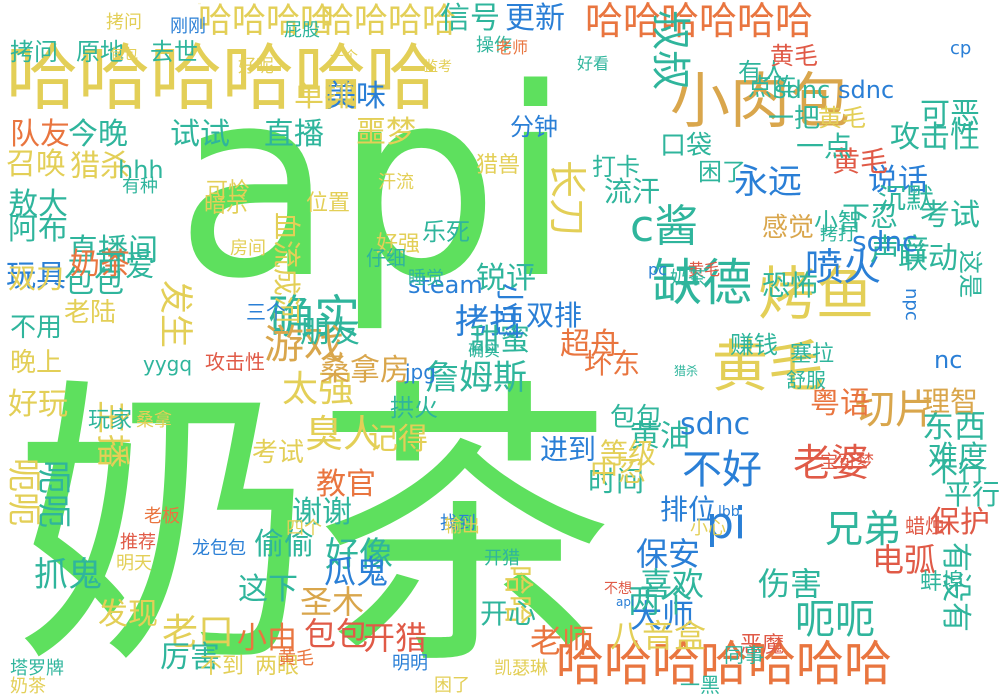 Image resolution: width=1000 pixels, height=700 pixels. I want to click on cloud-word: 分钟, so click(534, 127).